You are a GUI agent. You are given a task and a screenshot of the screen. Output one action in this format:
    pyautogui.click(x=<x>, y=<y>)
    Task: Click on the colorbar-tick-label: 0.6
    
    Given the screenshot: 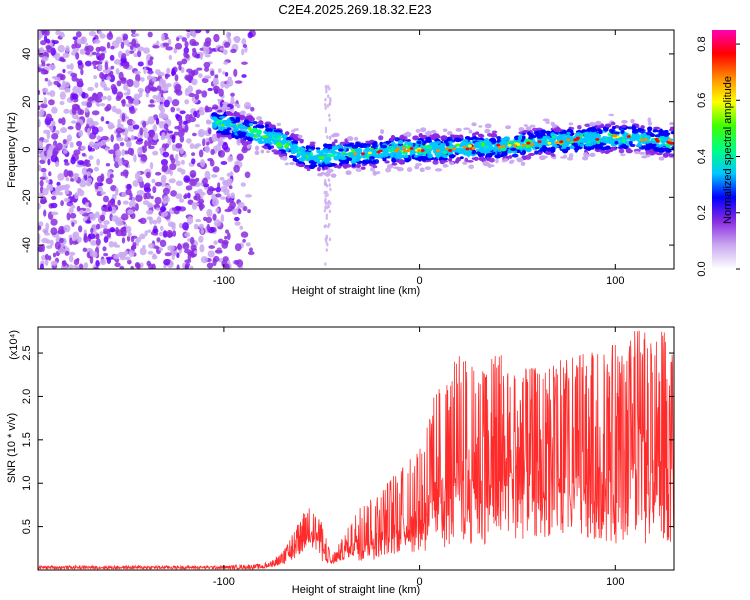 What is the action you would take?
    pyautogui.click(x=702, y=100)
    